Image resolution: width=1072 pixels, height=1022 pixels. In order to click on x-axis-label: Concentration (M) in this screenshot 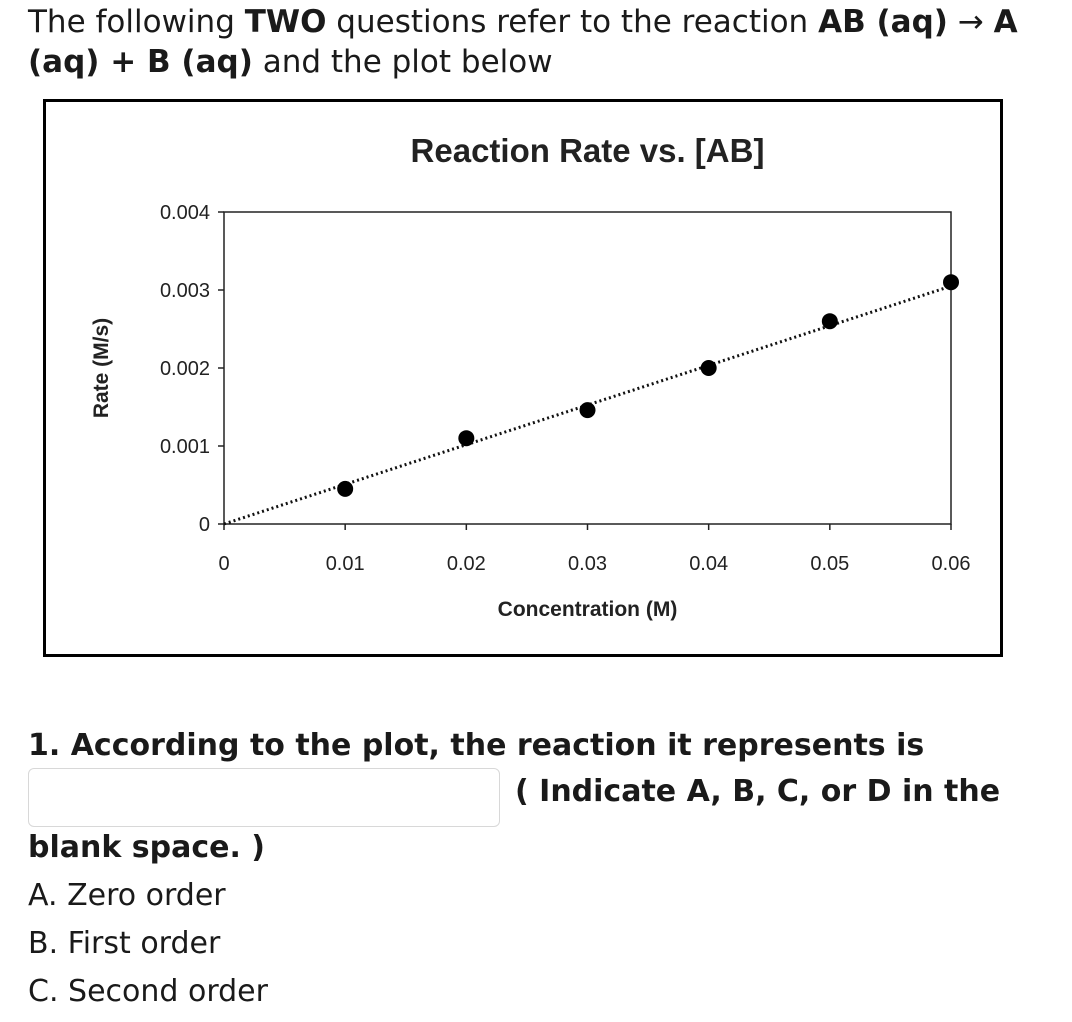, I will do `click(588, 609)`.